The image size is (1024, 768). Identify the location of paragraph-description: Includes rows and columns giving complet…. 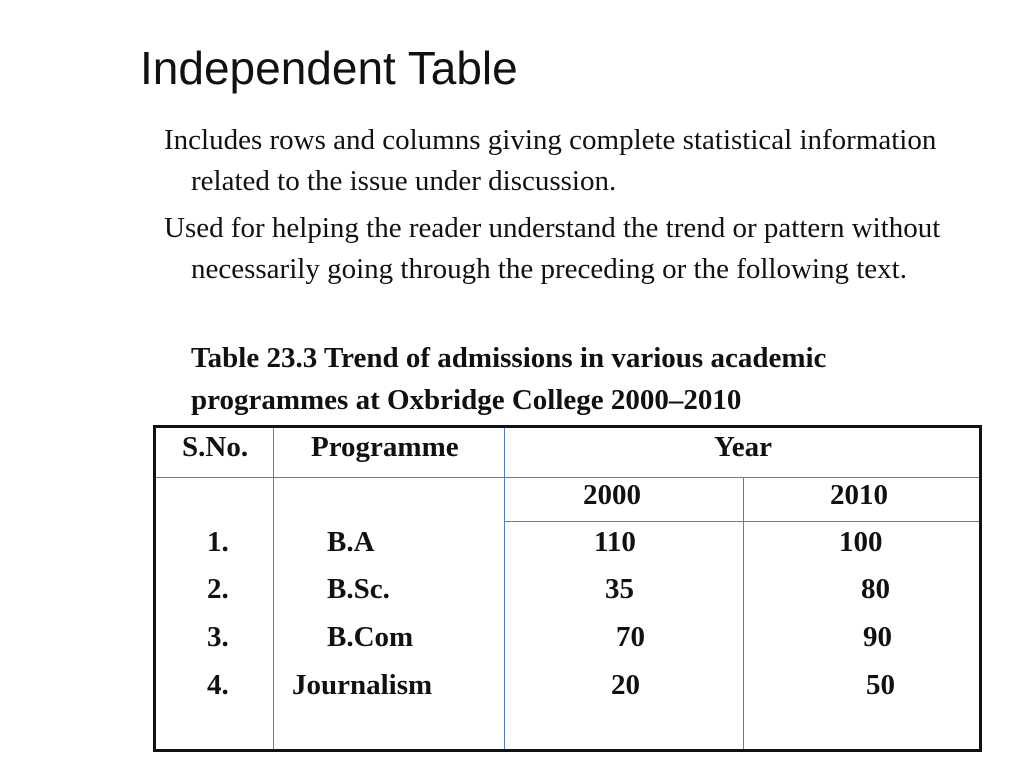
(550, 160).